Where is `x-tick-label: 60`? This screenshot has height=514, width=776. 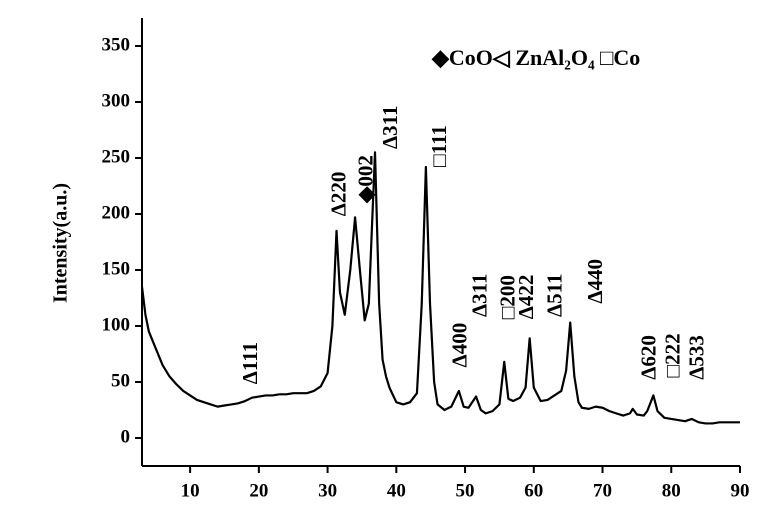
x-tick-label: 60 is located at coordinates (533, 490).